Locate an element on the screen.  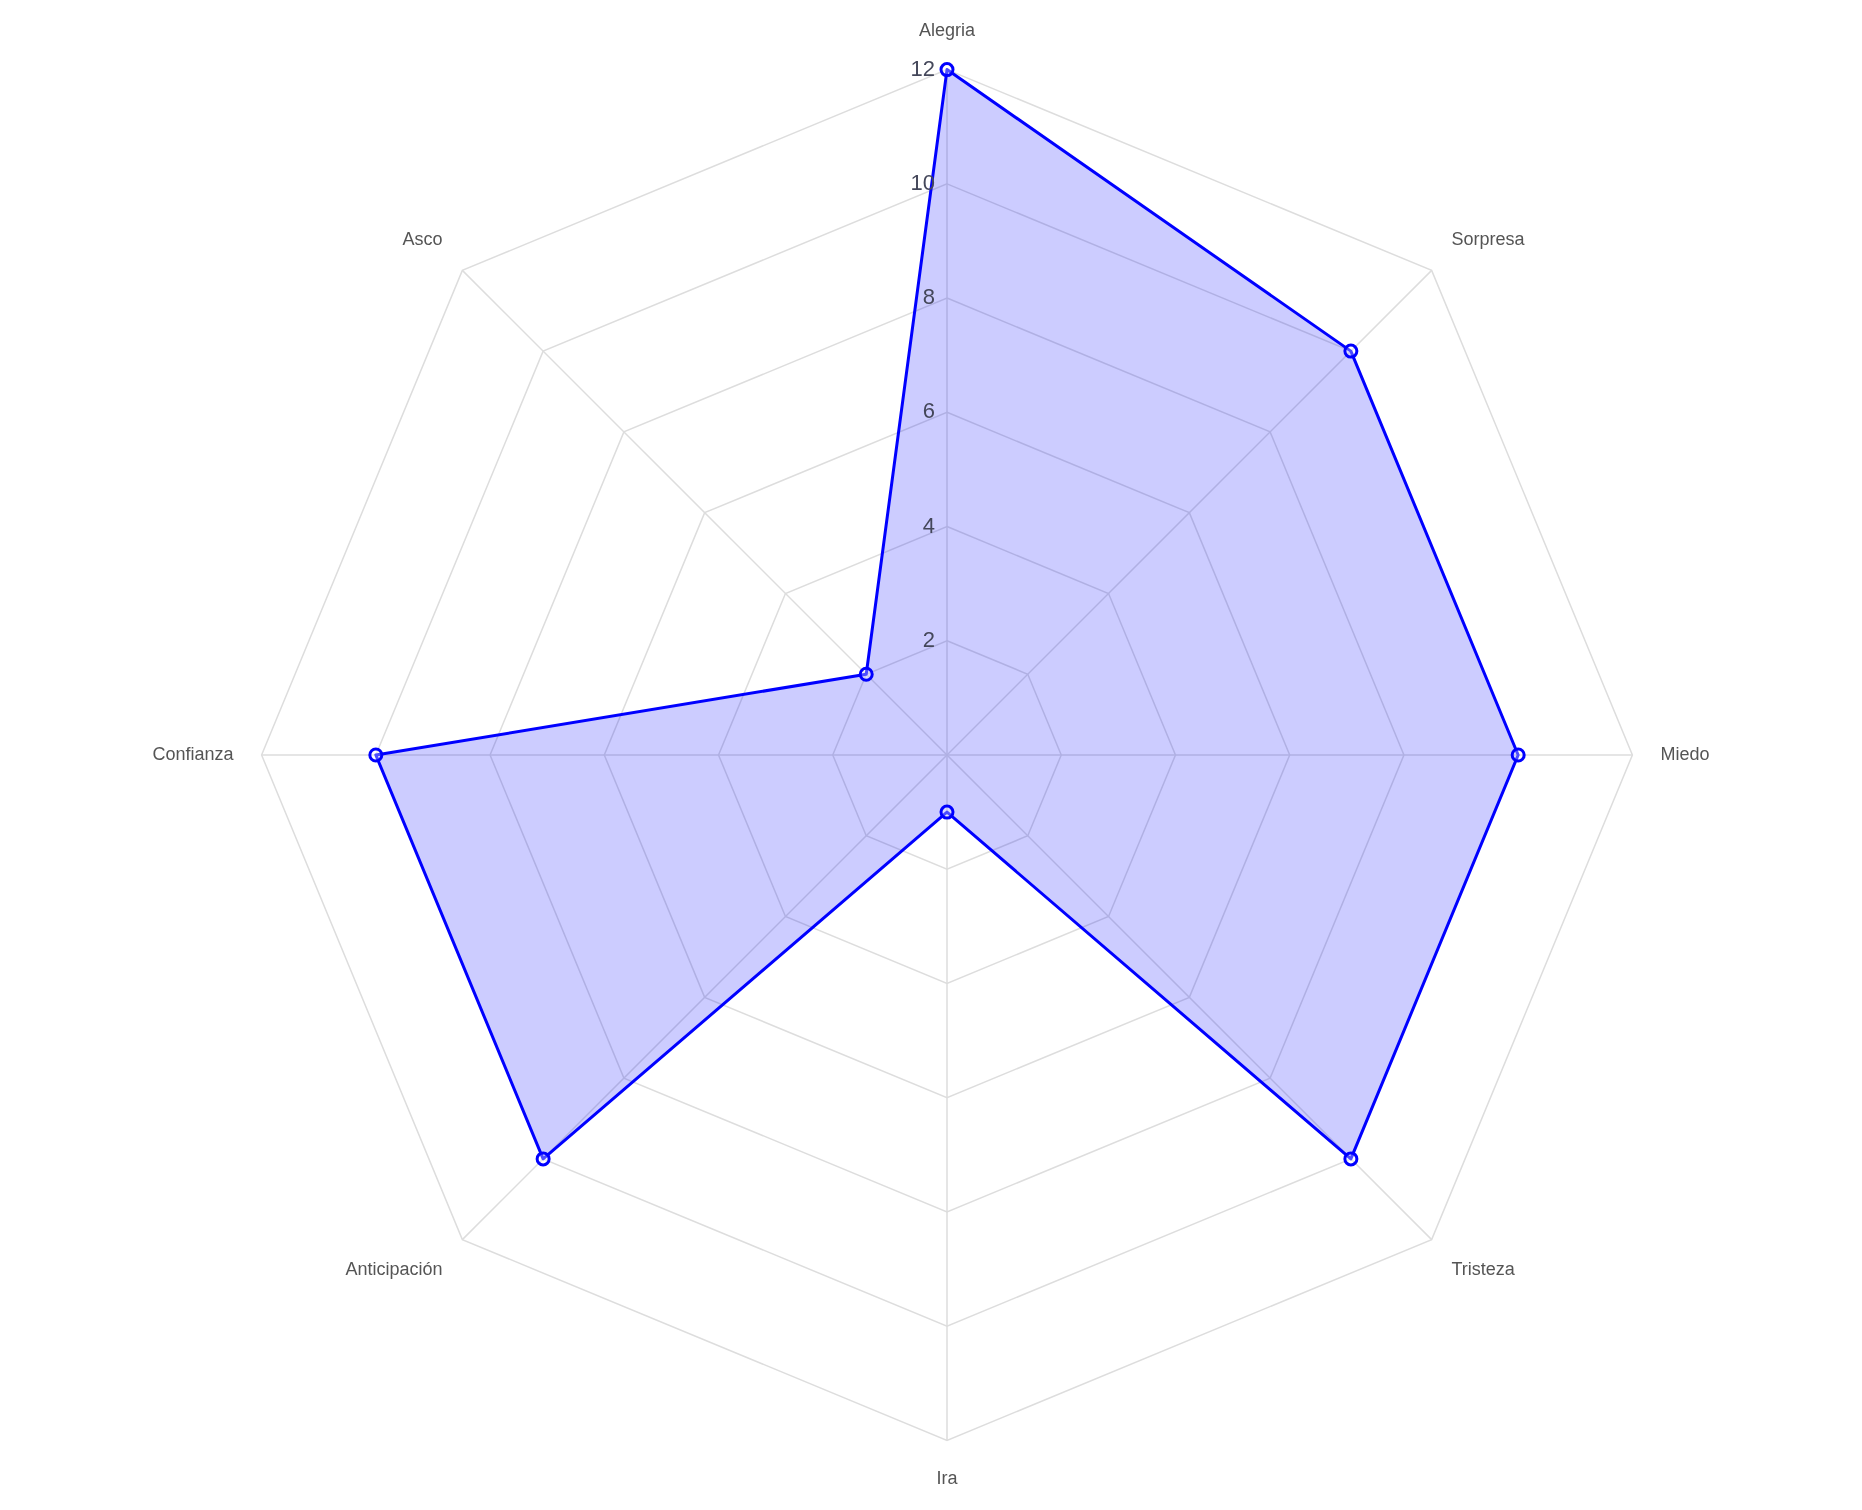
spoke-label: Sorpresa is located at coordinates (1488, 238).